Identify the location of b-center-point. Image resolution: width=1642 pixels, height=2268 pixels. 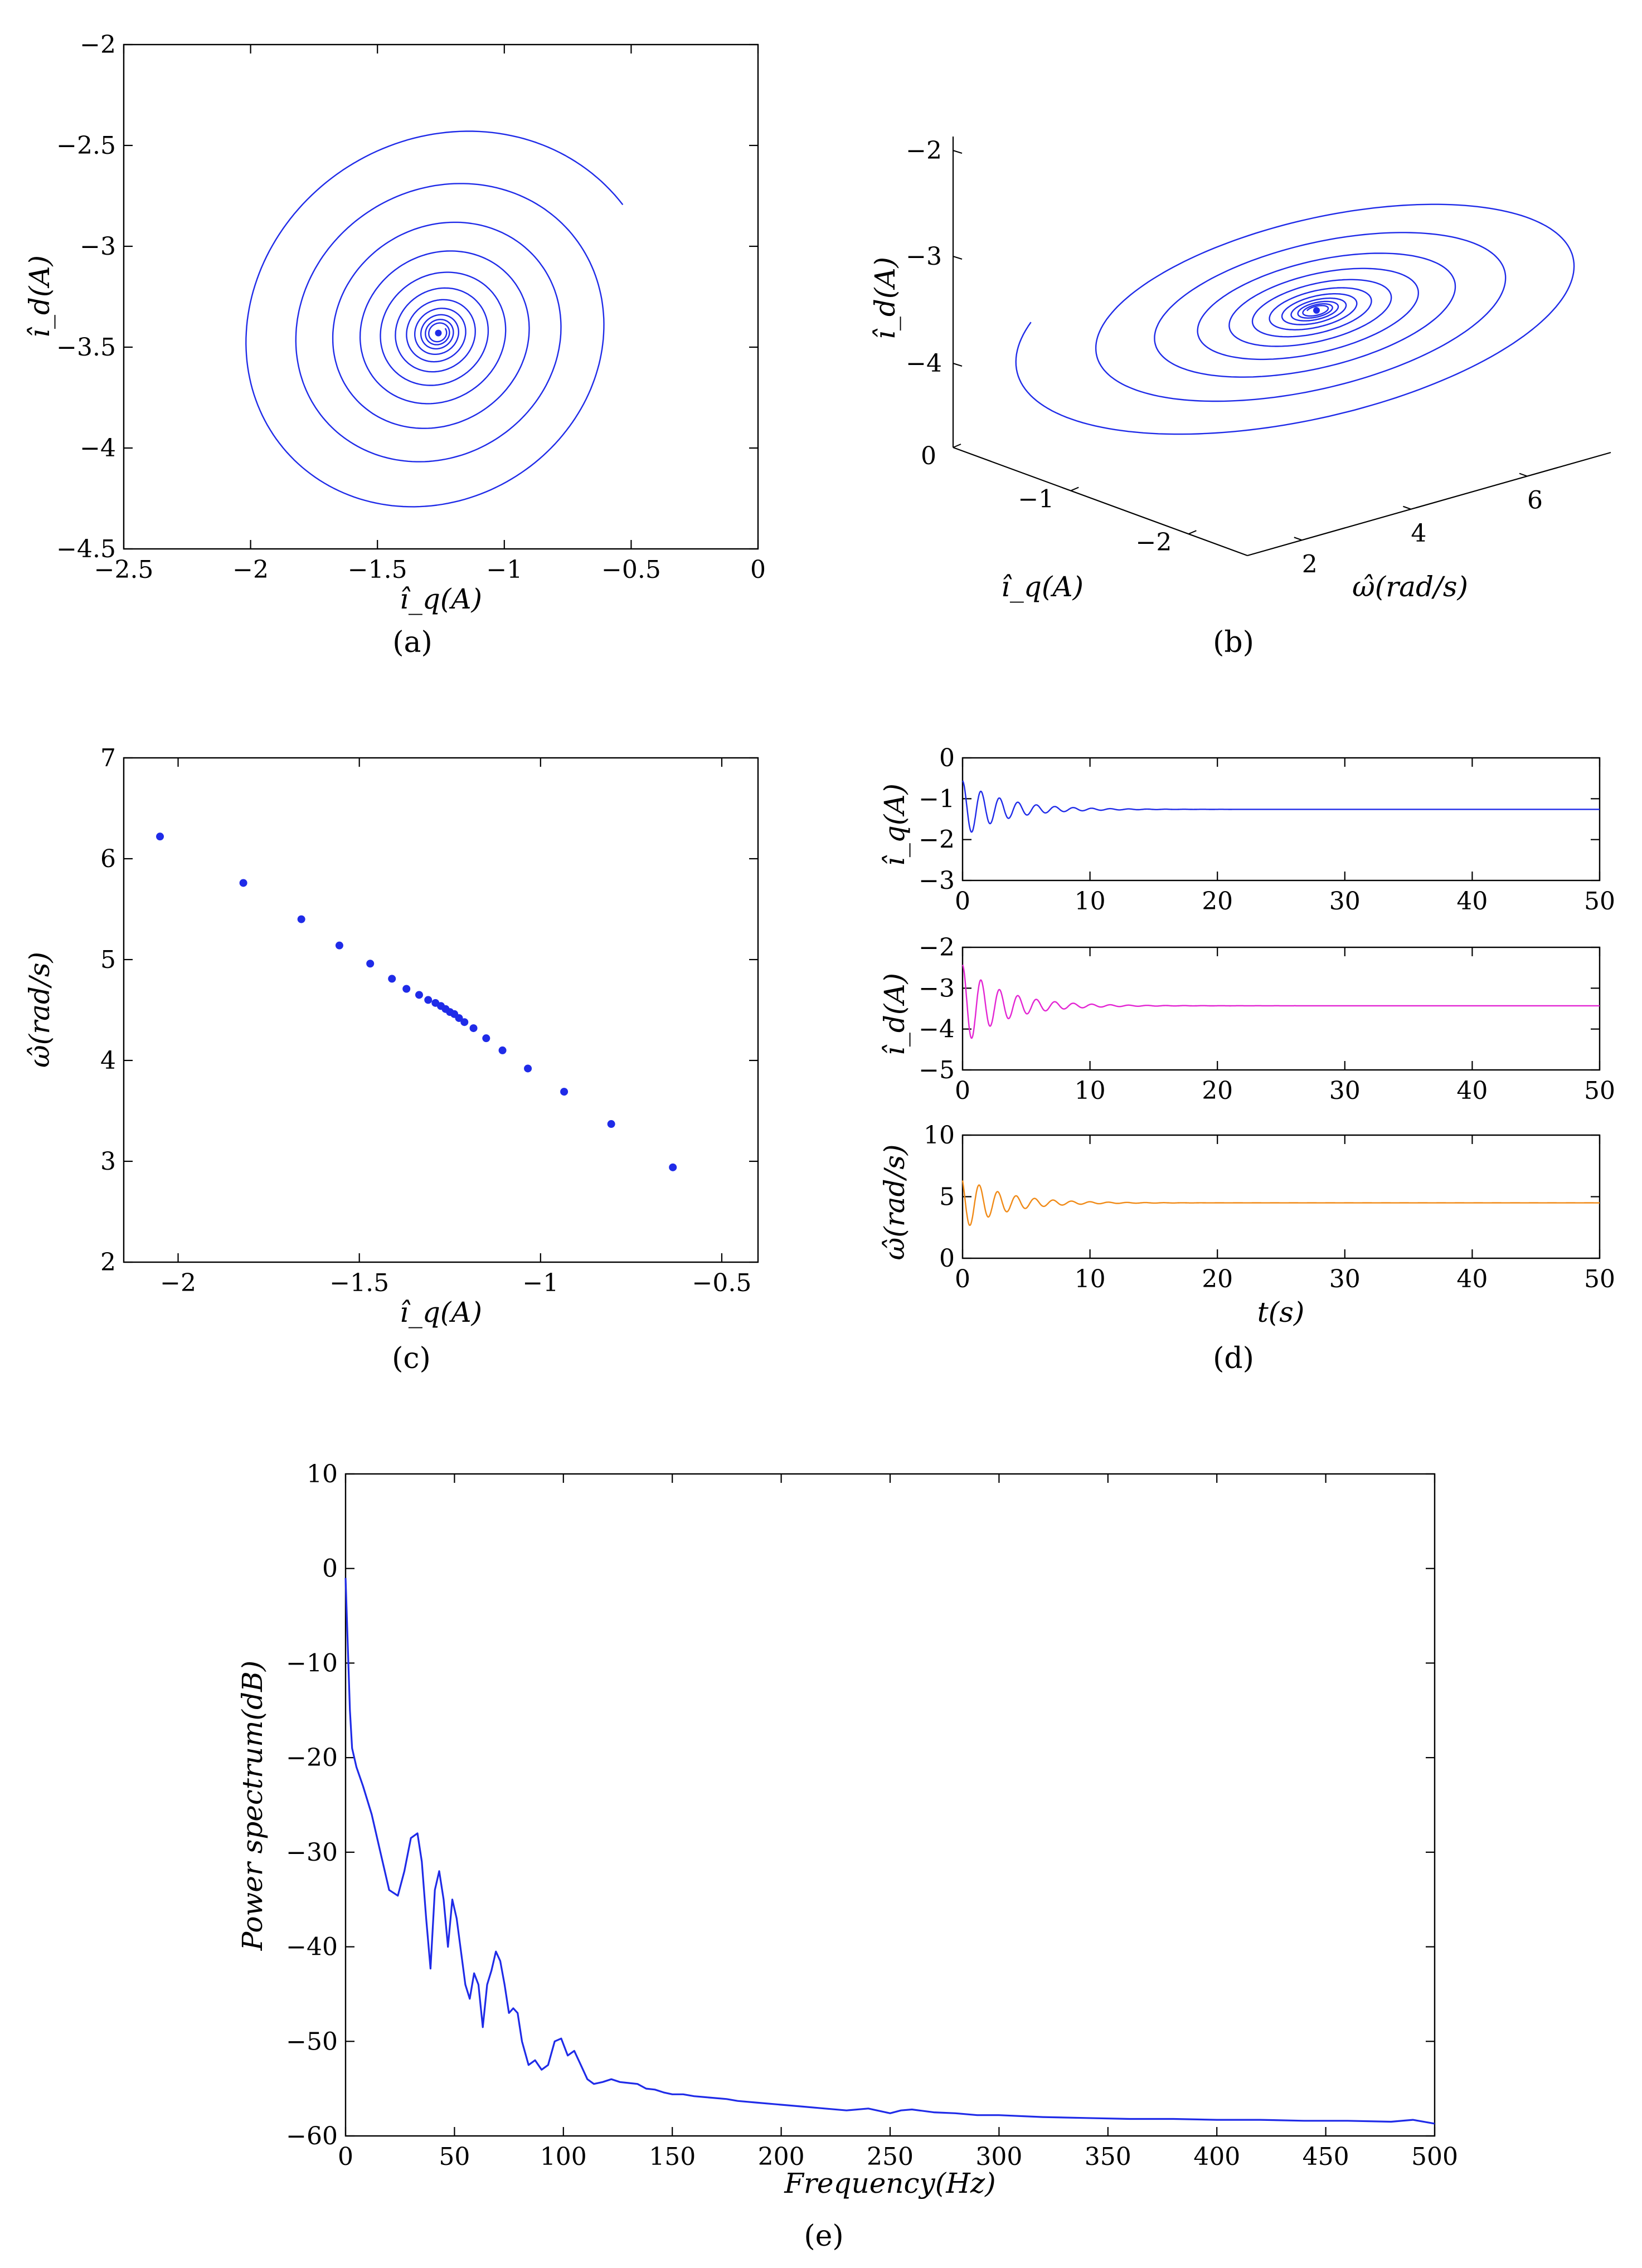
(1316, 310).